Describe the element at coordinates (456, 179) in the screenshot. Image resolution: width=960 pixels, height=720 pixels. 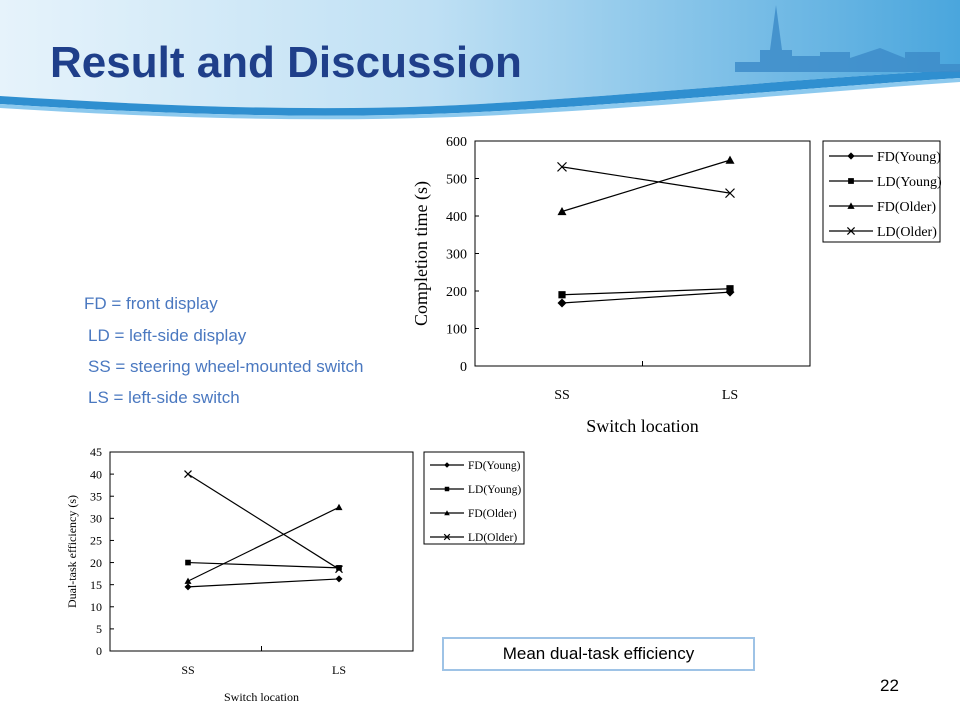
I see `y-tick-label: 500` at that location.